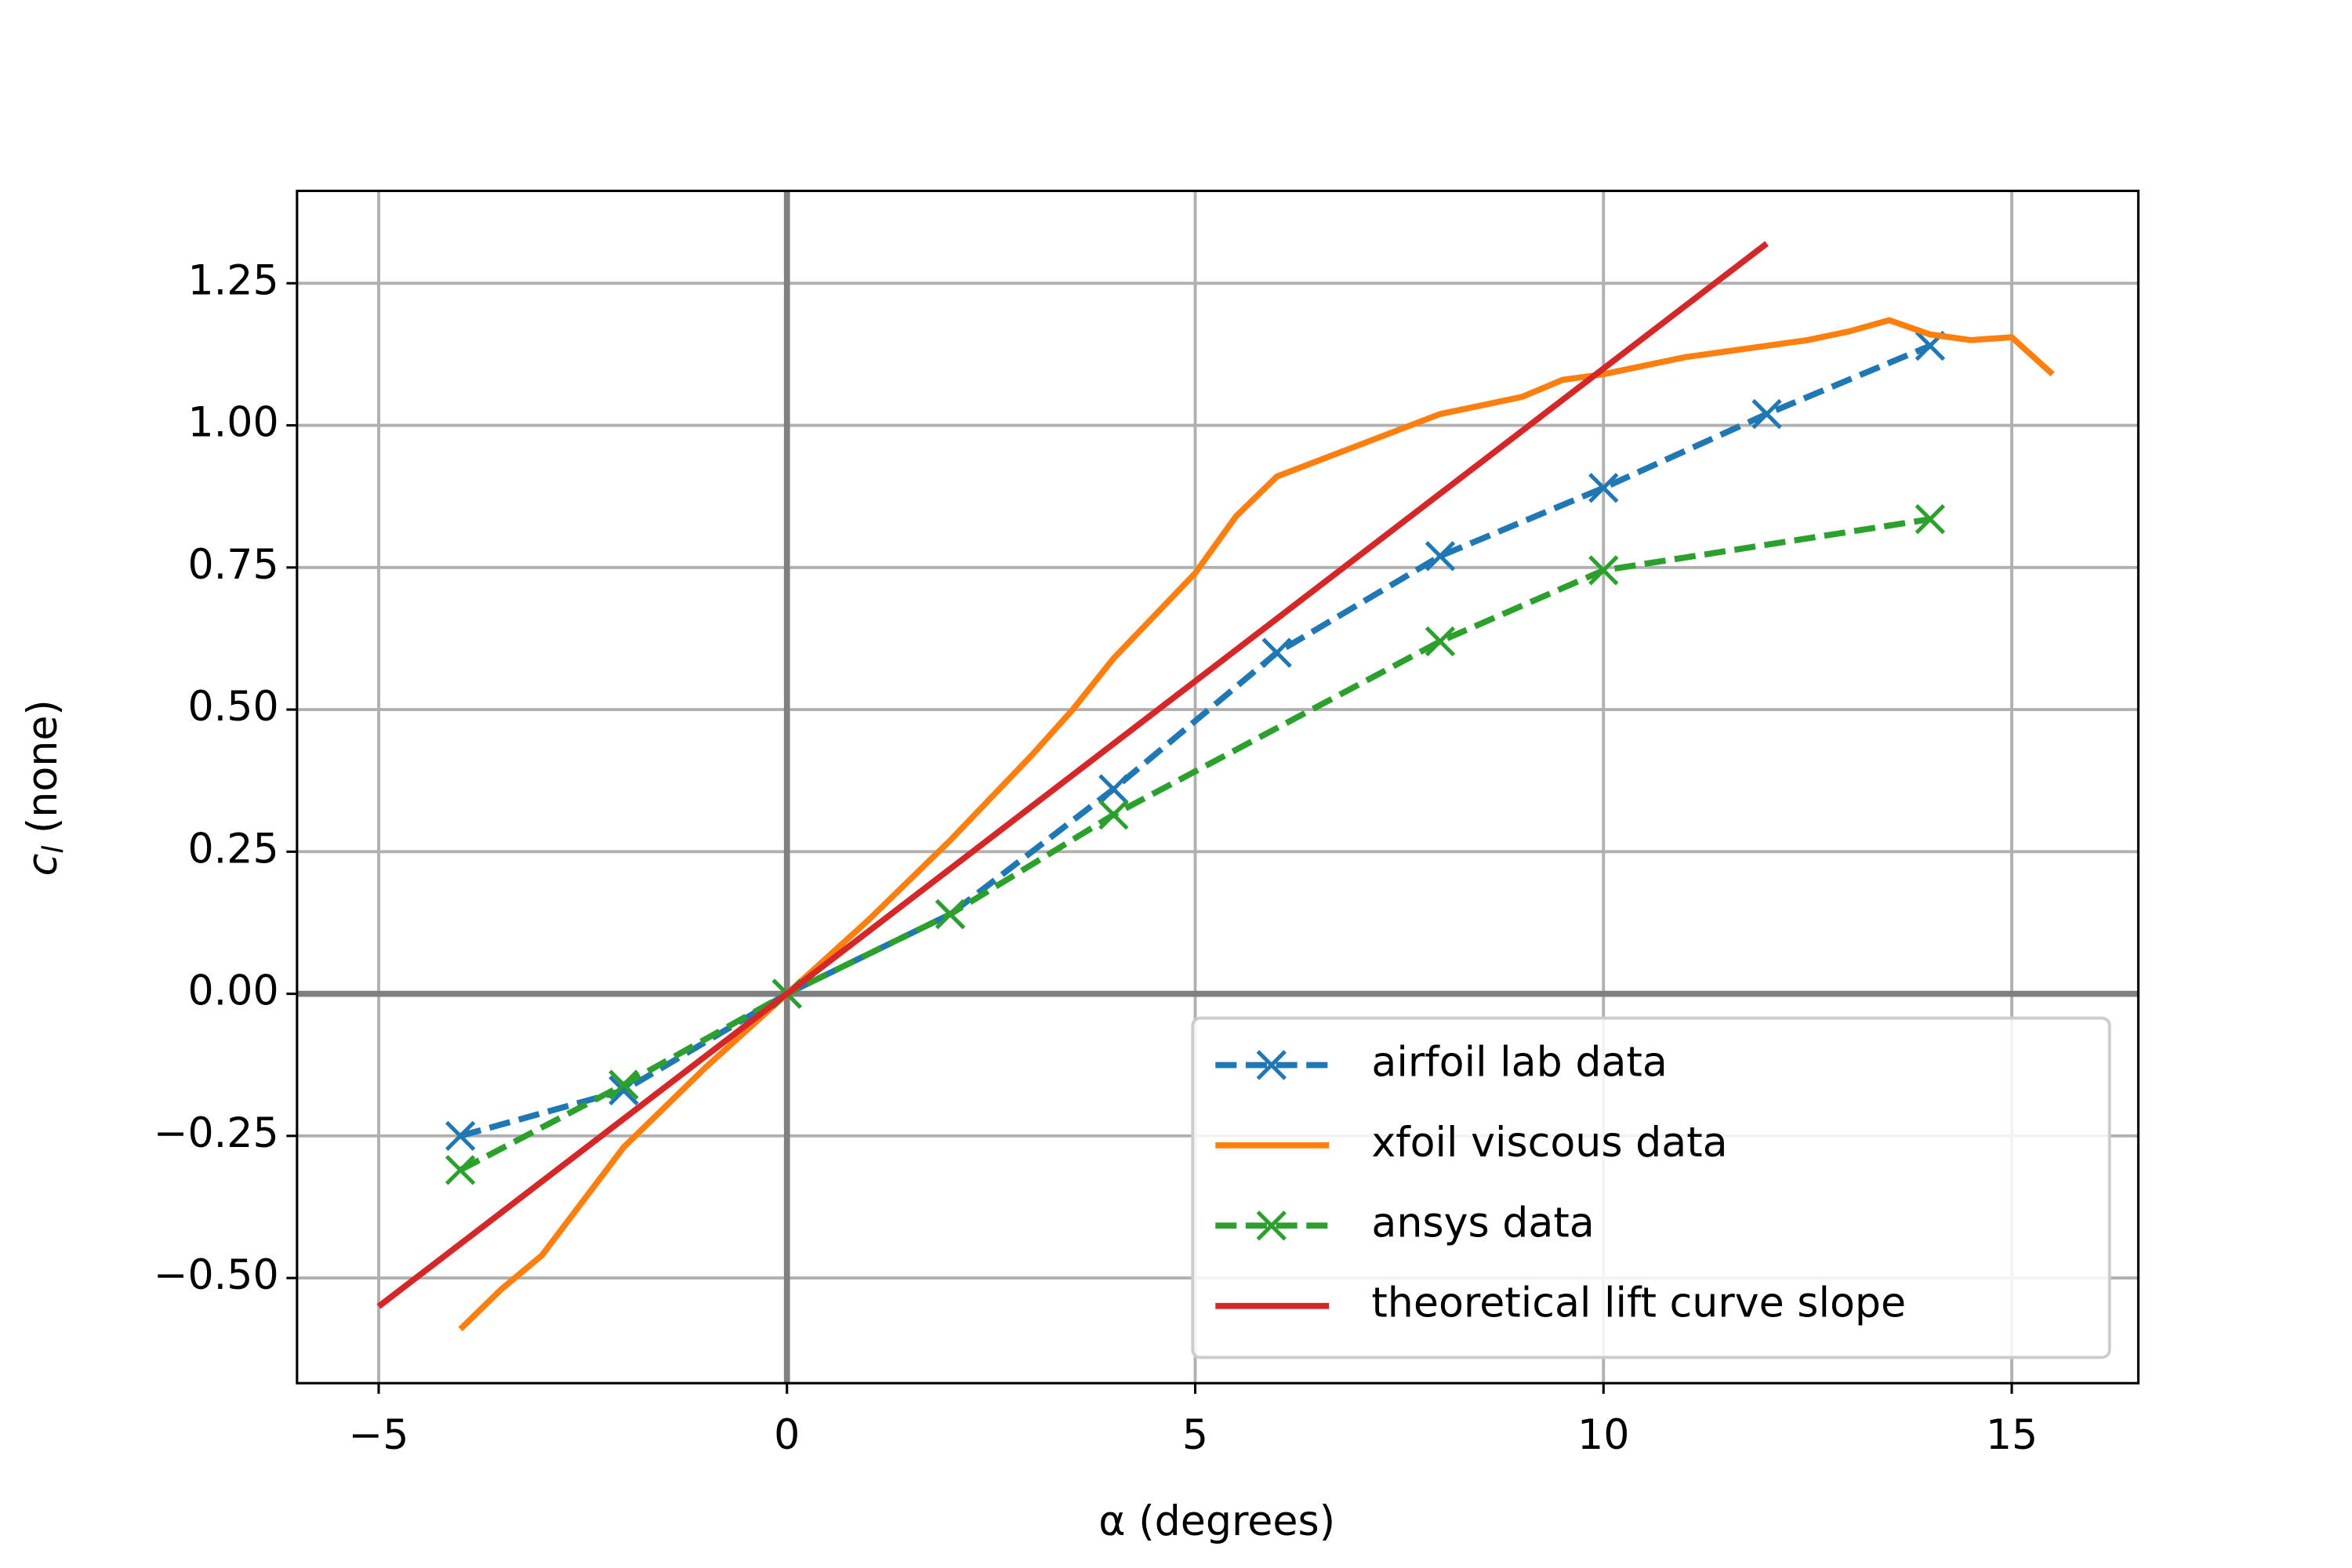 The width and height of the screenshot is (2352, 1568). What do you see at coordinates (232, 850) in the screenshot?
I see `y-tick-label: 0.25` at bounding box center [232, 850].